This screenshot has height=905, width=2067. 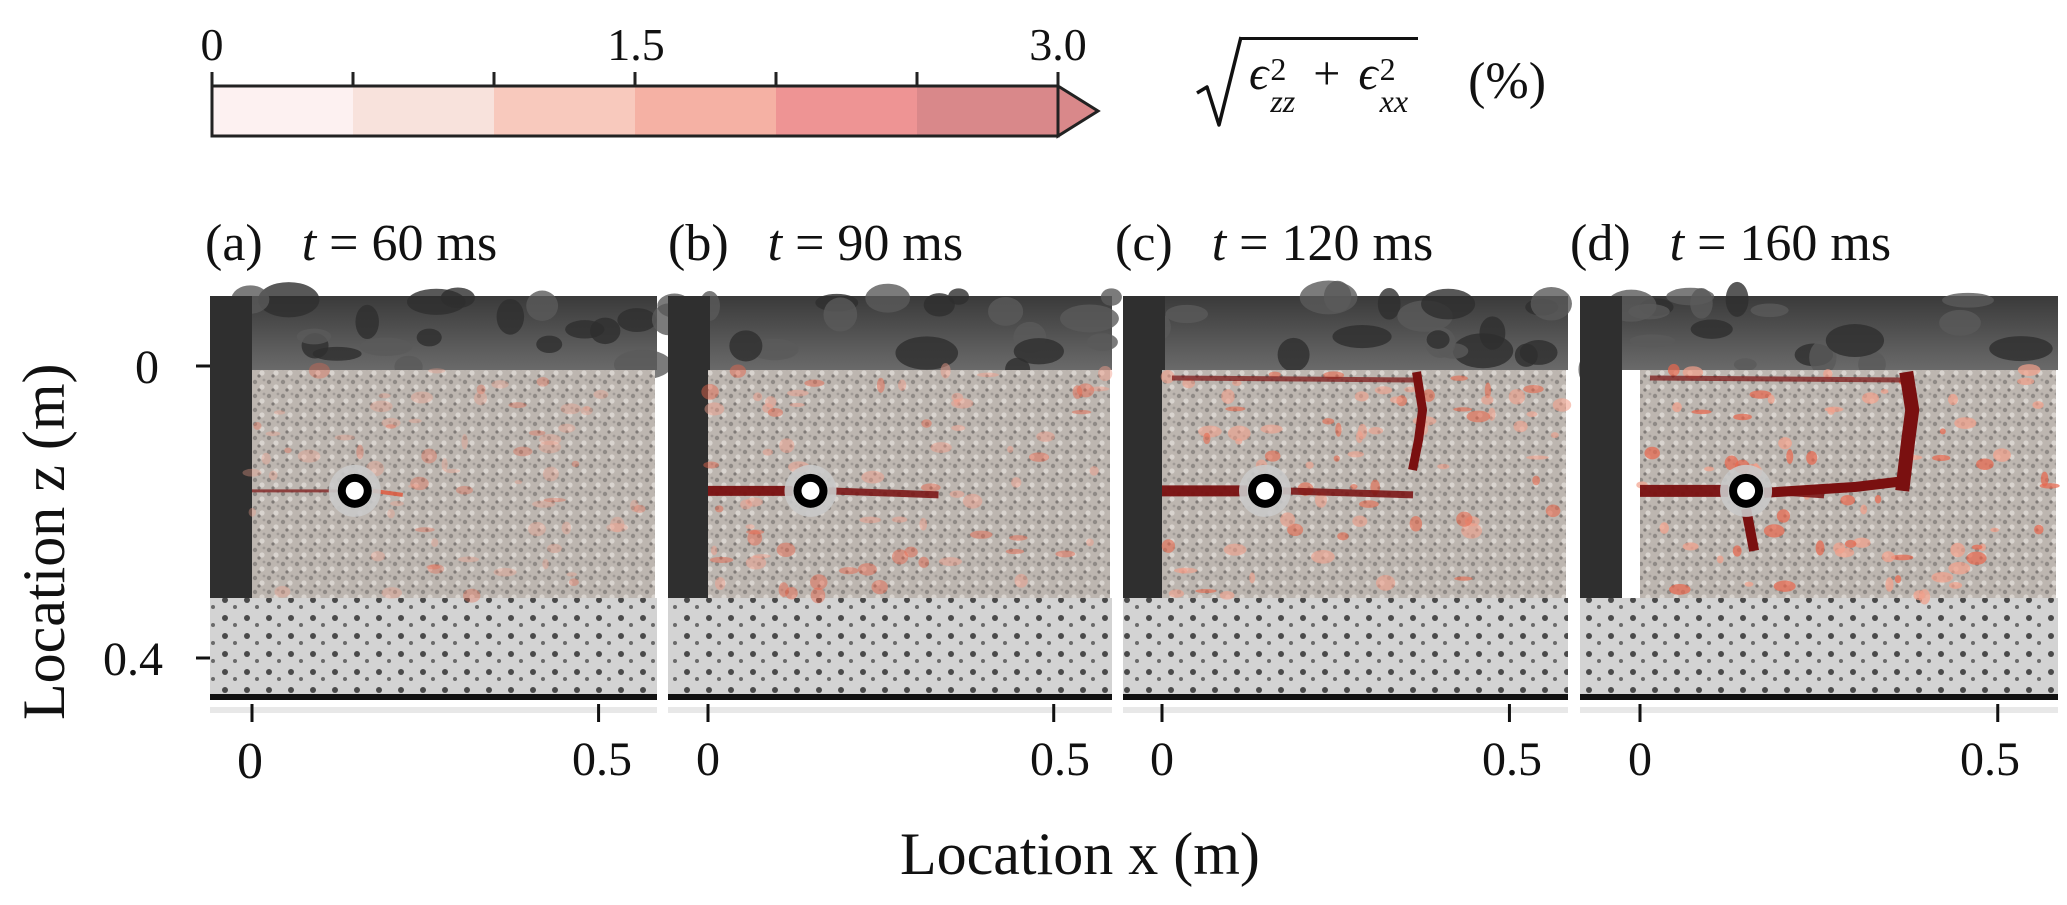 I want to click on panel-t-d: t, so click(x=1677, y=243).